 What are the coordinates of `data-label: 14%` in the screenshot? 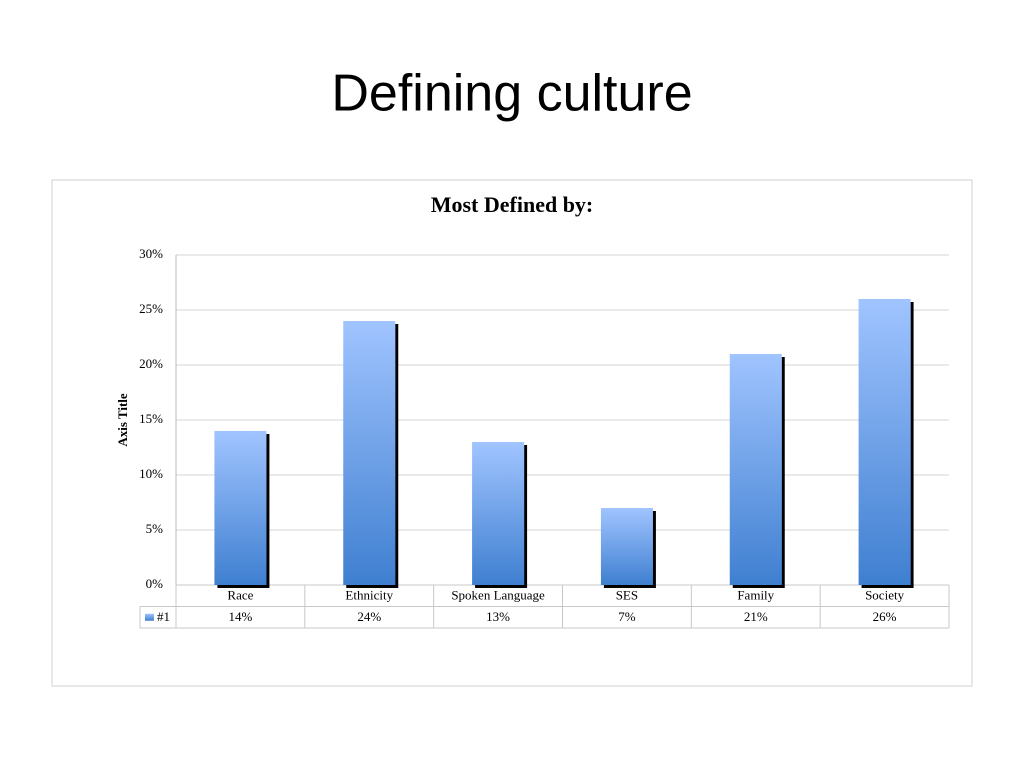 It's located at (240, 616).